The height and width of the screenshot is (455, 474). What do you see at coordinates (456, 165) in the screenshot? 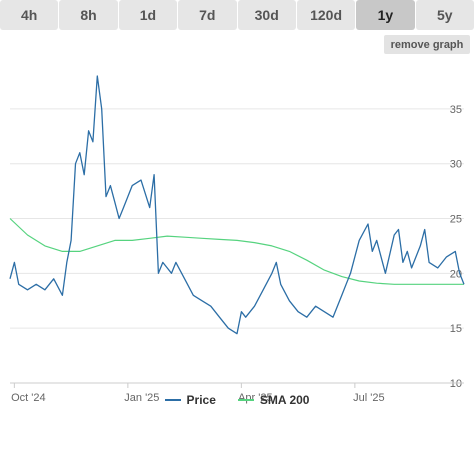
I see `y-tick-label: 30` at bounding box center [456, 165].